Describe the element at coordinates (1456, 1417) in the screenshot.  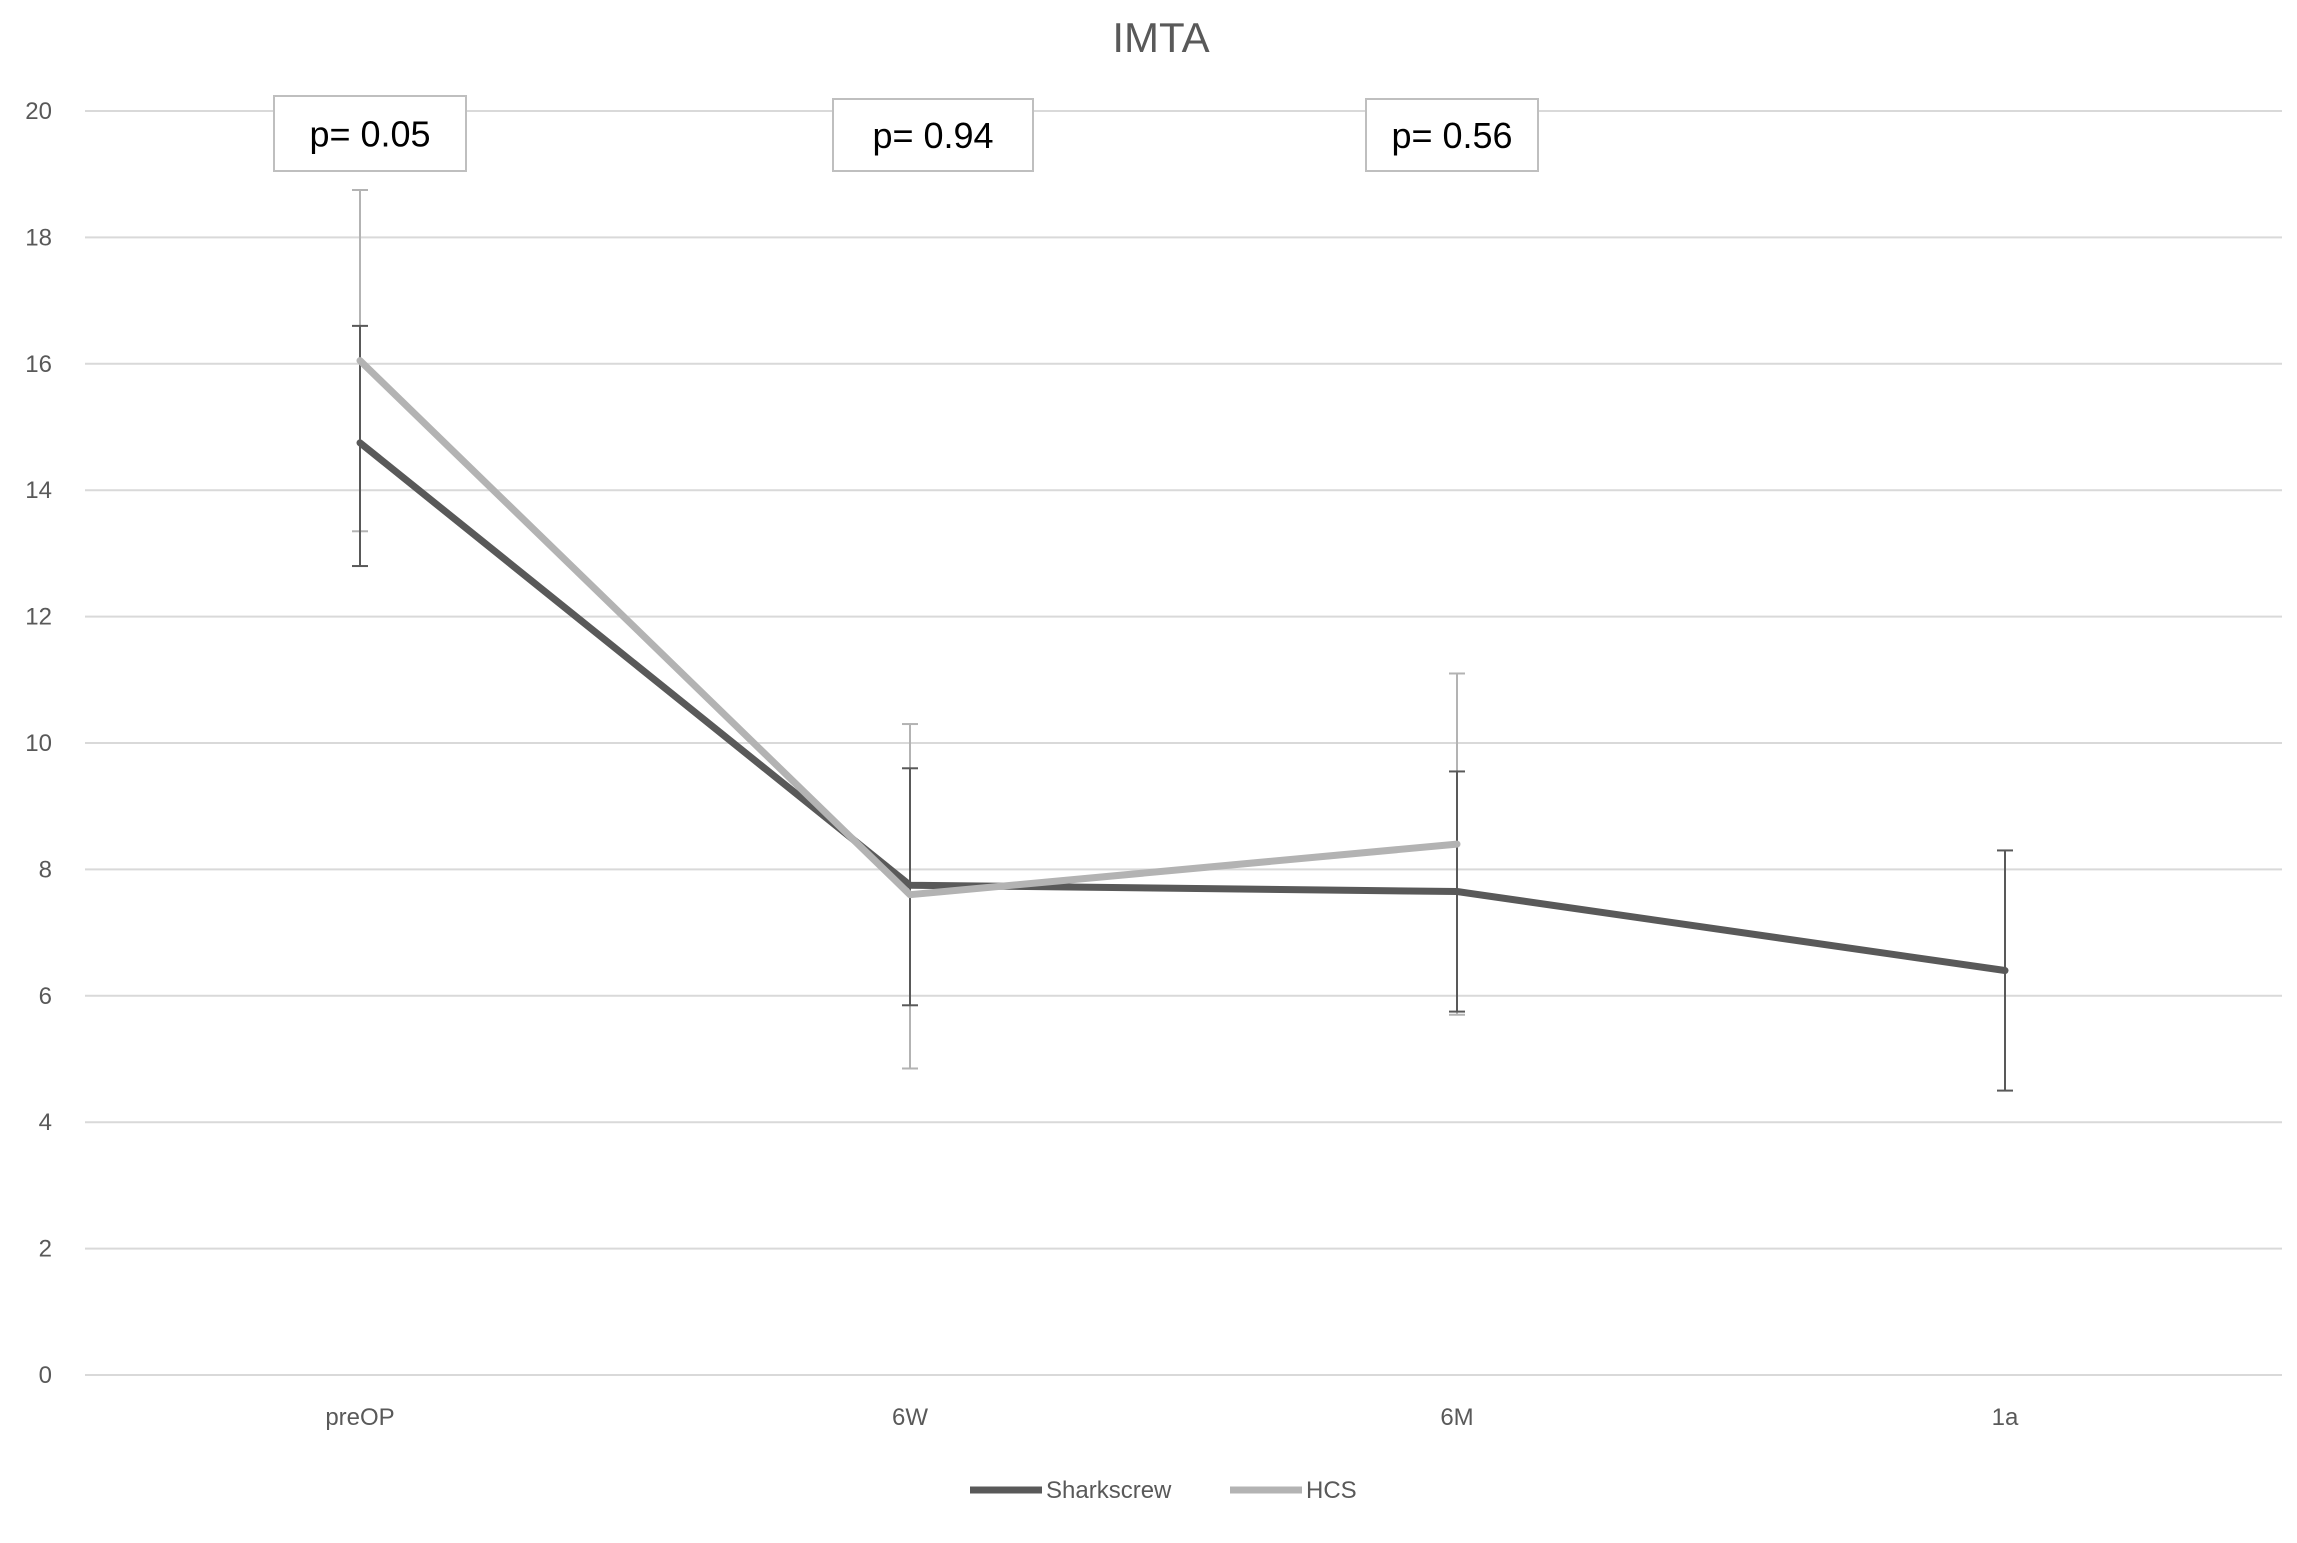
I see `x-tick-label: 6M` at that location.